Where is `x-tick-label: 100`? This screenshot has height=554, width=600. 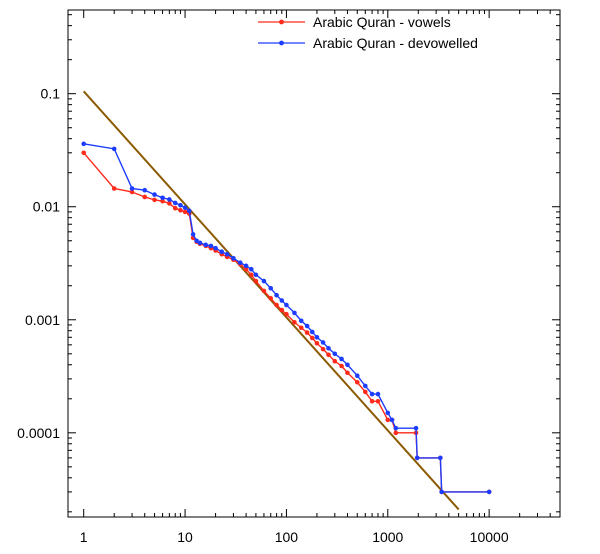
x-tick-label: 100 is located at coordinates (287, 537).